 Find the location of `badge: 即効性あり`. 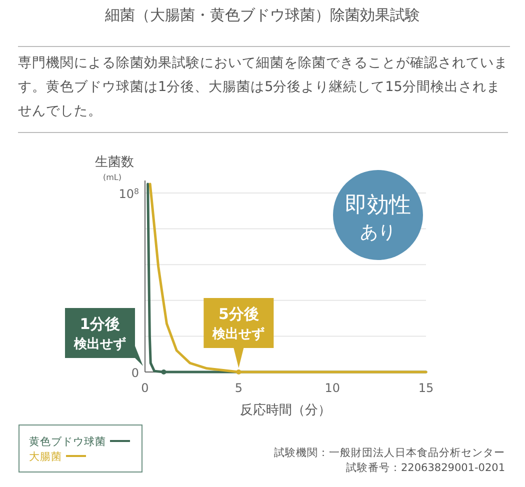

badge: 即効性あり is located at coordinates (378, 215).